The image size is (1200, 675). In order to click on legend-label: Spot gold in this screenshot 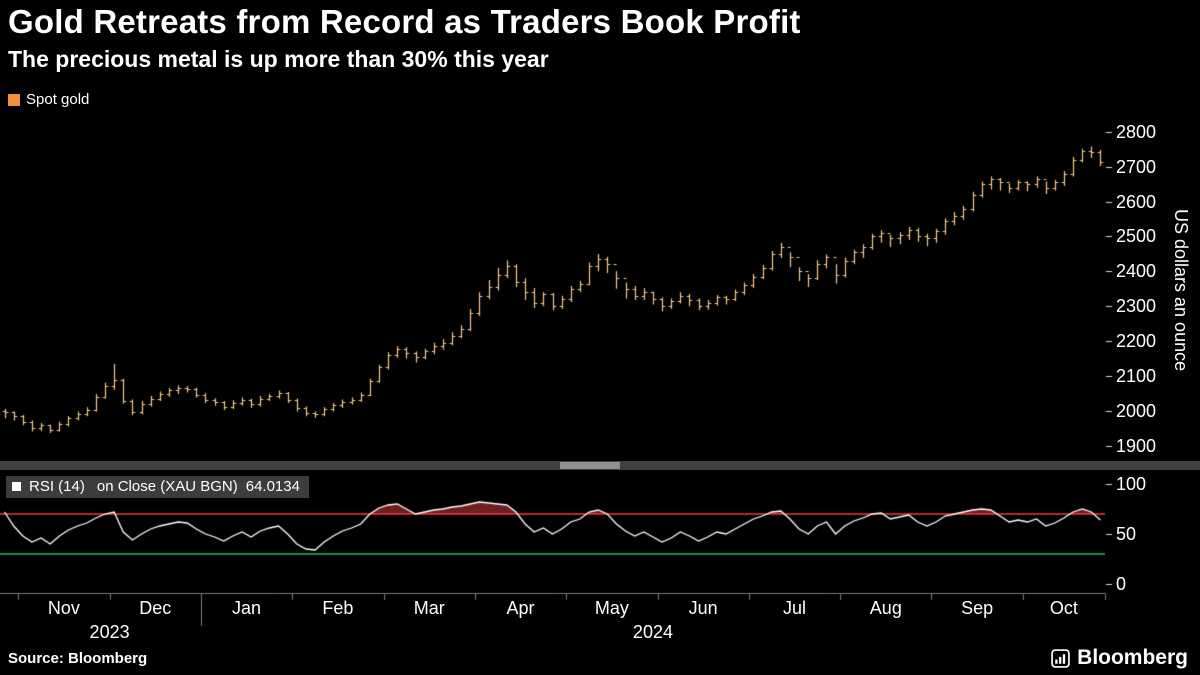, I will do `click(58, 99)`.